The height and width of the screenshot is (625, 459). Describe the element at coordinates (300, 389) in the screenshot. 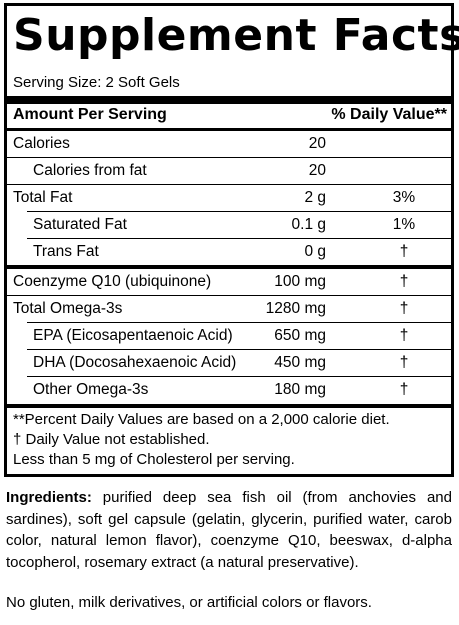

I see `nutrient-amount: 180 mg` at that location.